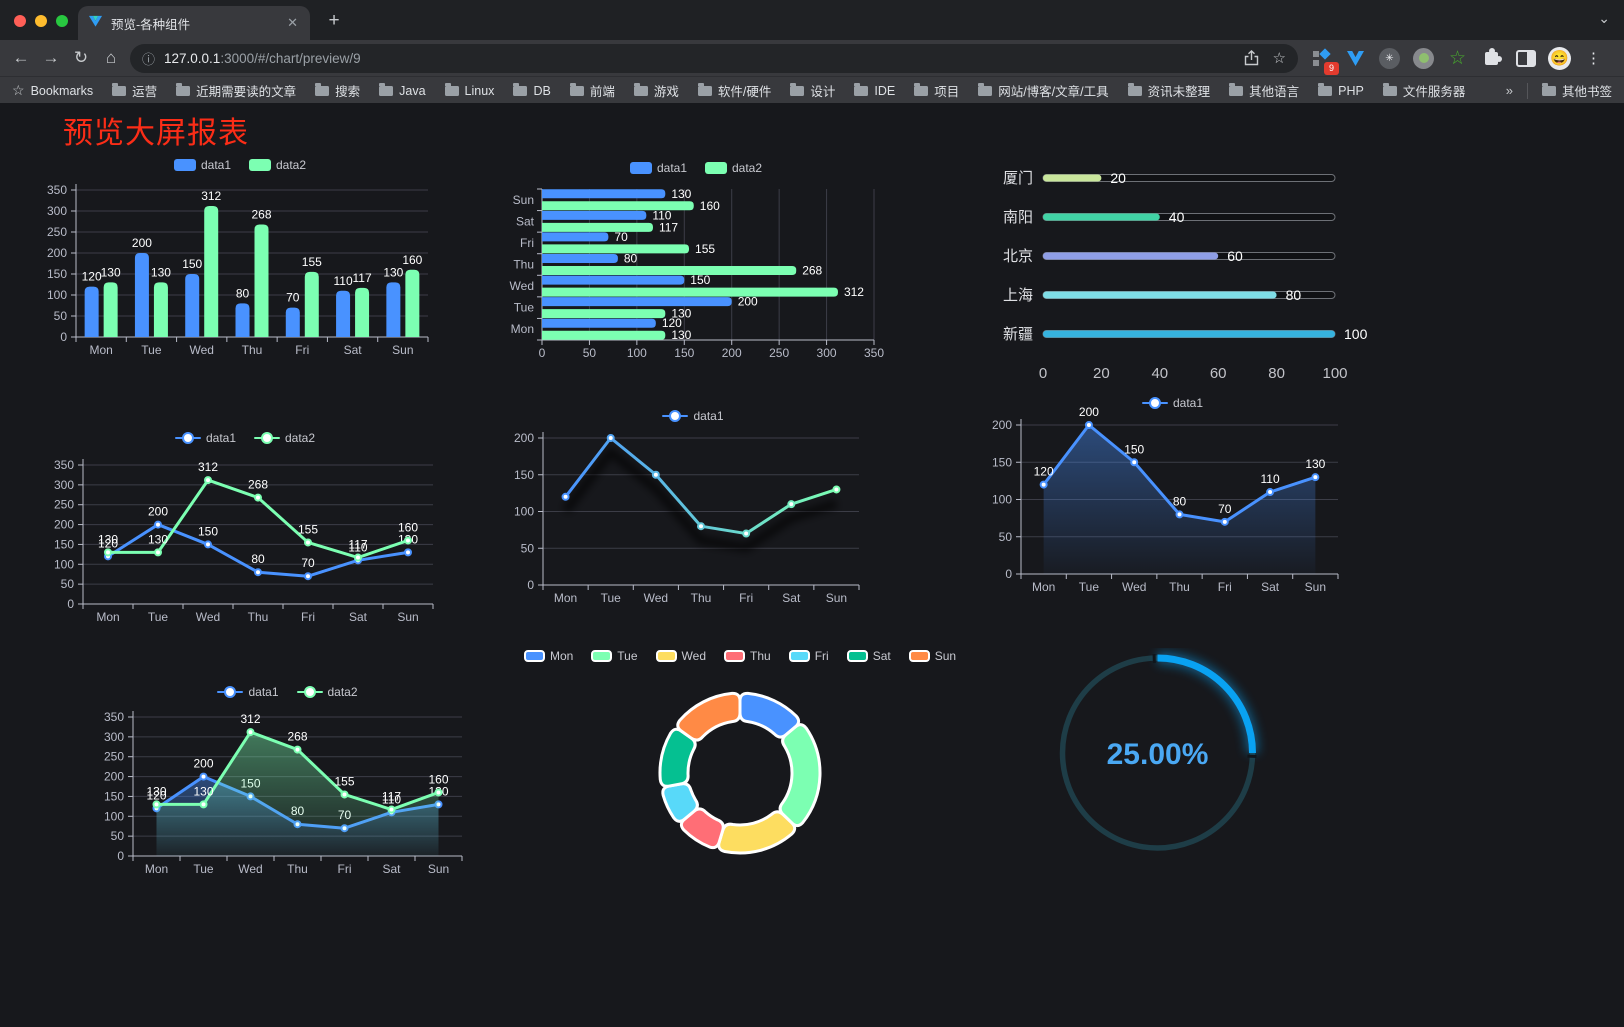 Image resolution: width=1624 pixels, height=1027 pixels. Describe the element at coordinates (1604, 18) in the screenshot. I see `tab-search-chevron-icon: ⌄` at that location.